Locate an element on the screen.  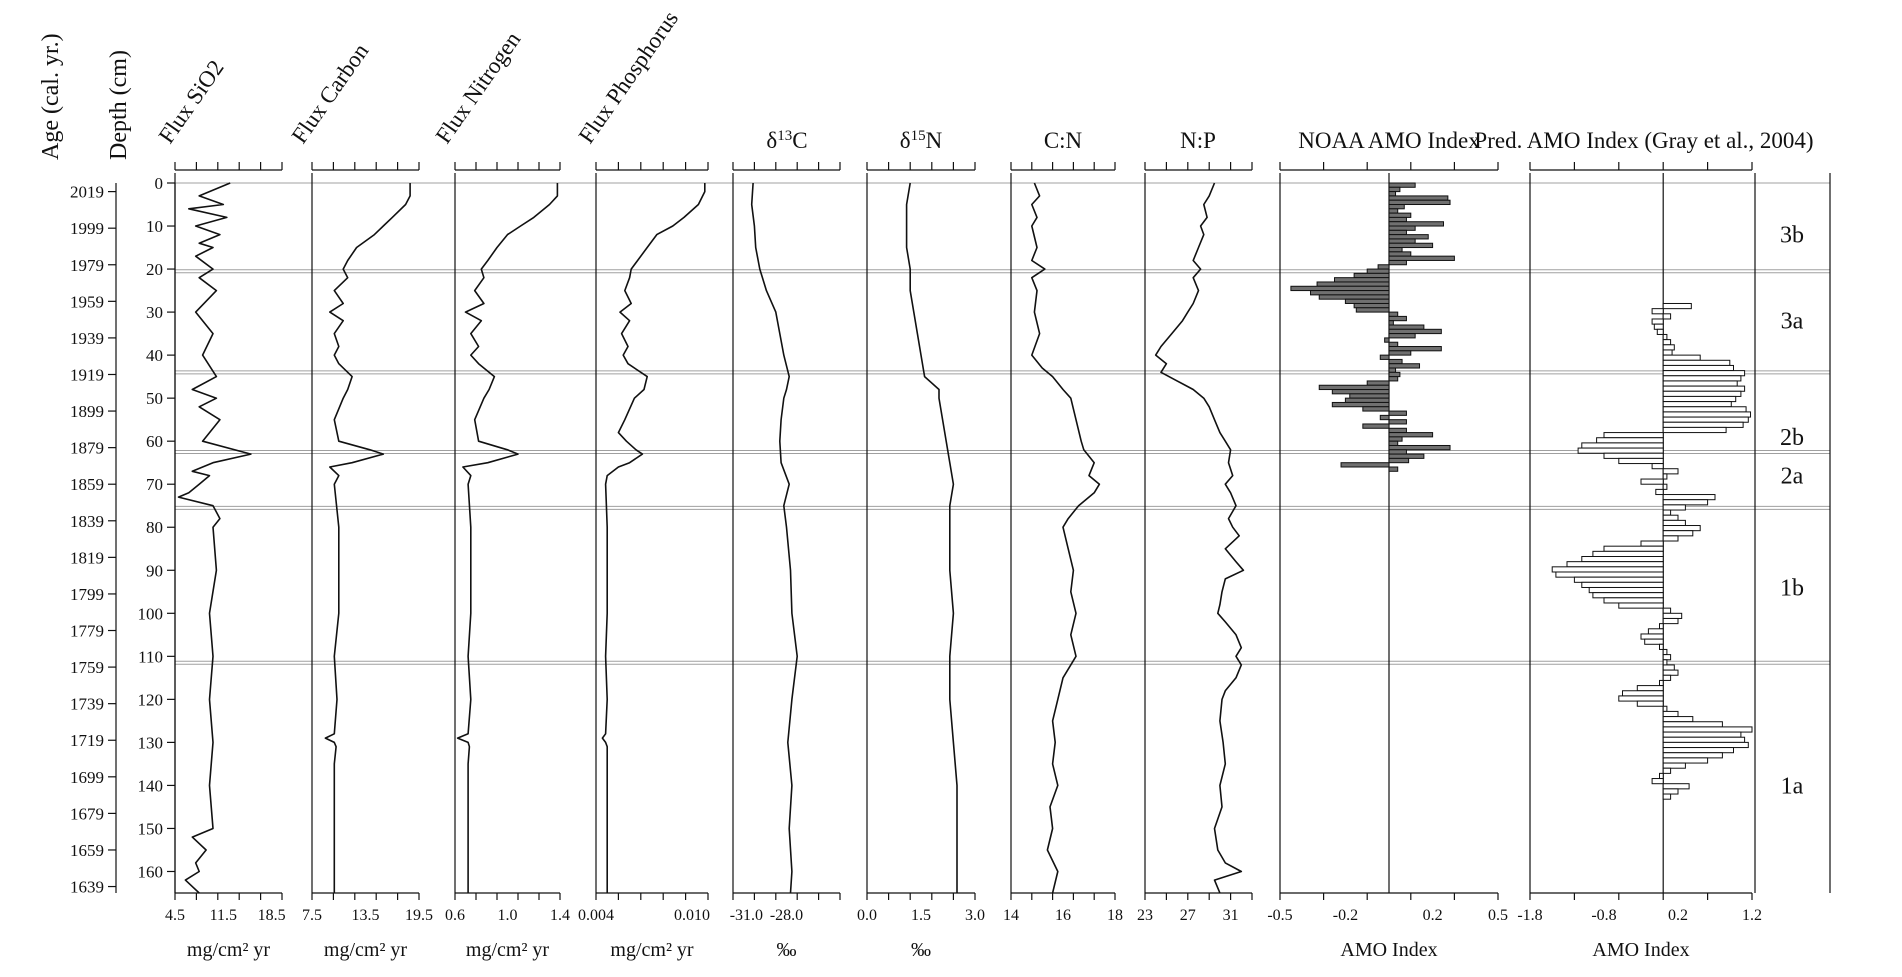
zone-label: 2b is located at coordinates (1792, 438).